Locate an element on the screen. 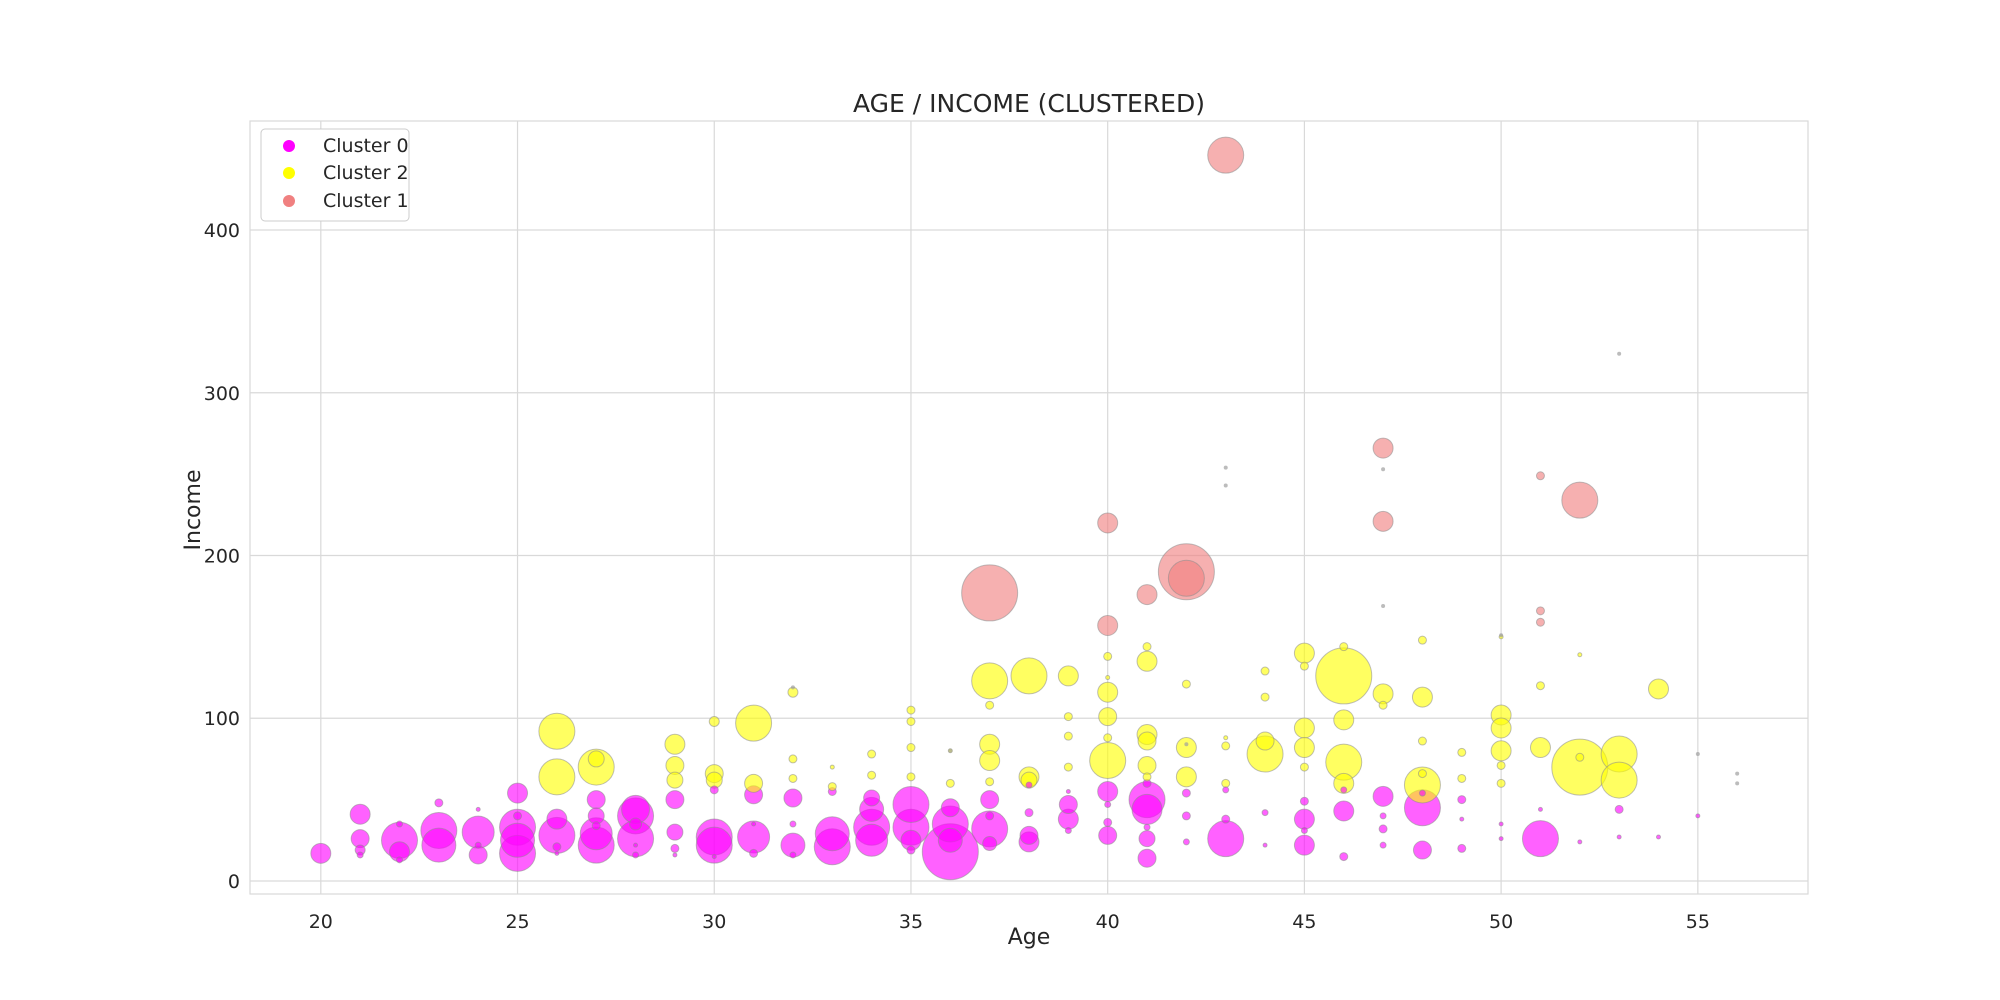 The image size is (2000, 1000). x-tick-label: 45 is located at coordinates (1304, 922).